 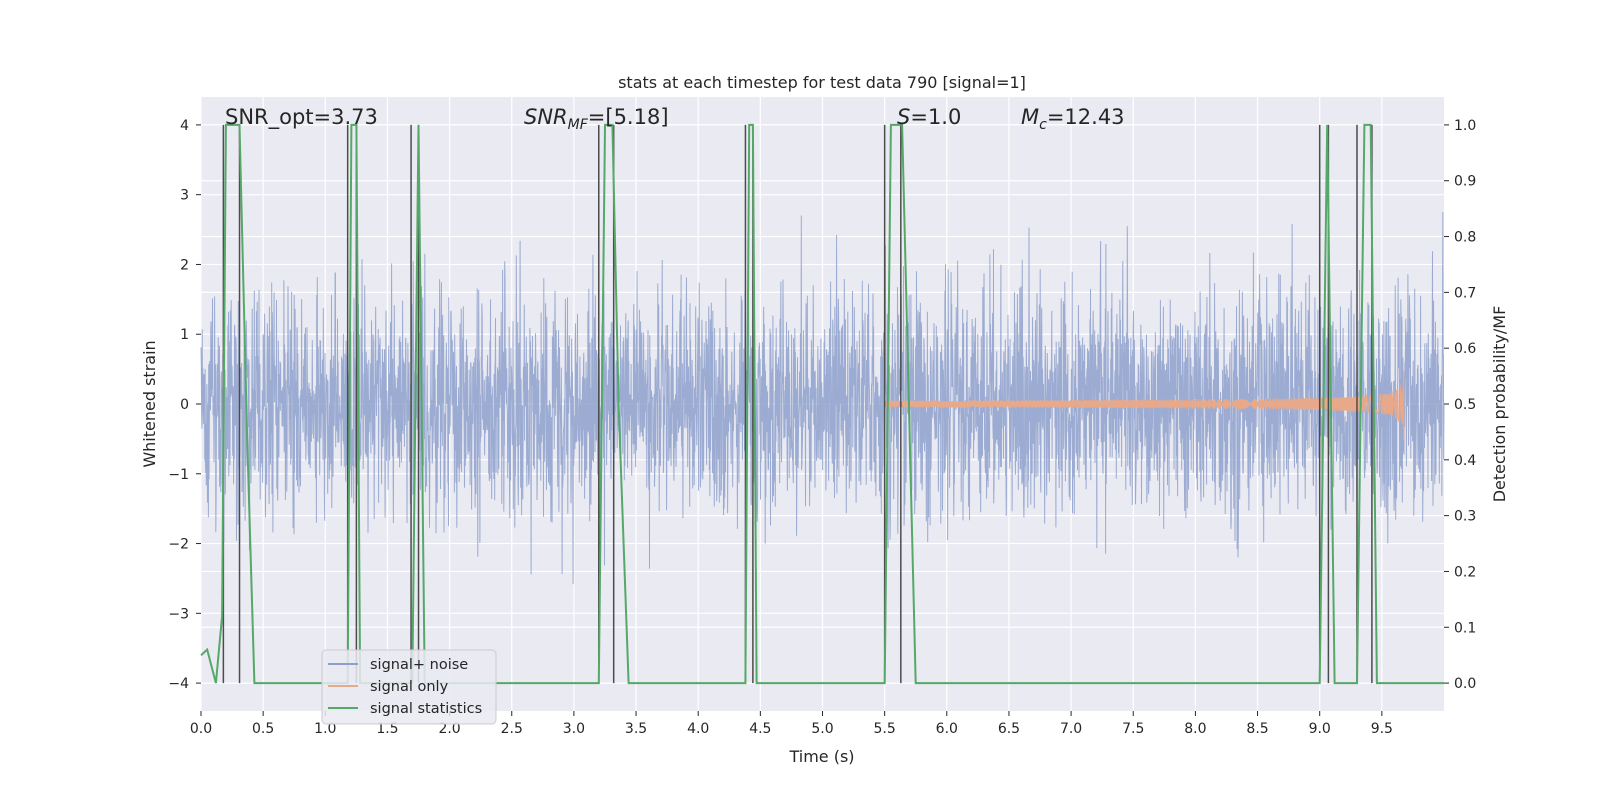 I want to click on y-tick-label: 3, so click(x=184, y=196).